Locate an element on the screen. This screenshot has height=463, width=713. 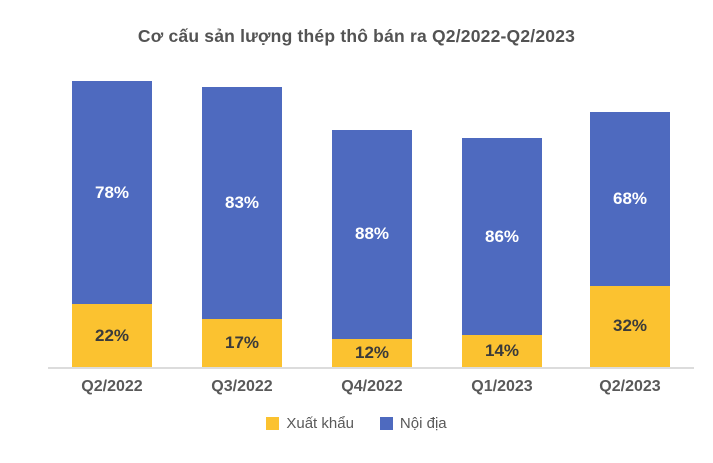
bar-value-label-domestic: 88% is located at coordinates (372, 234).